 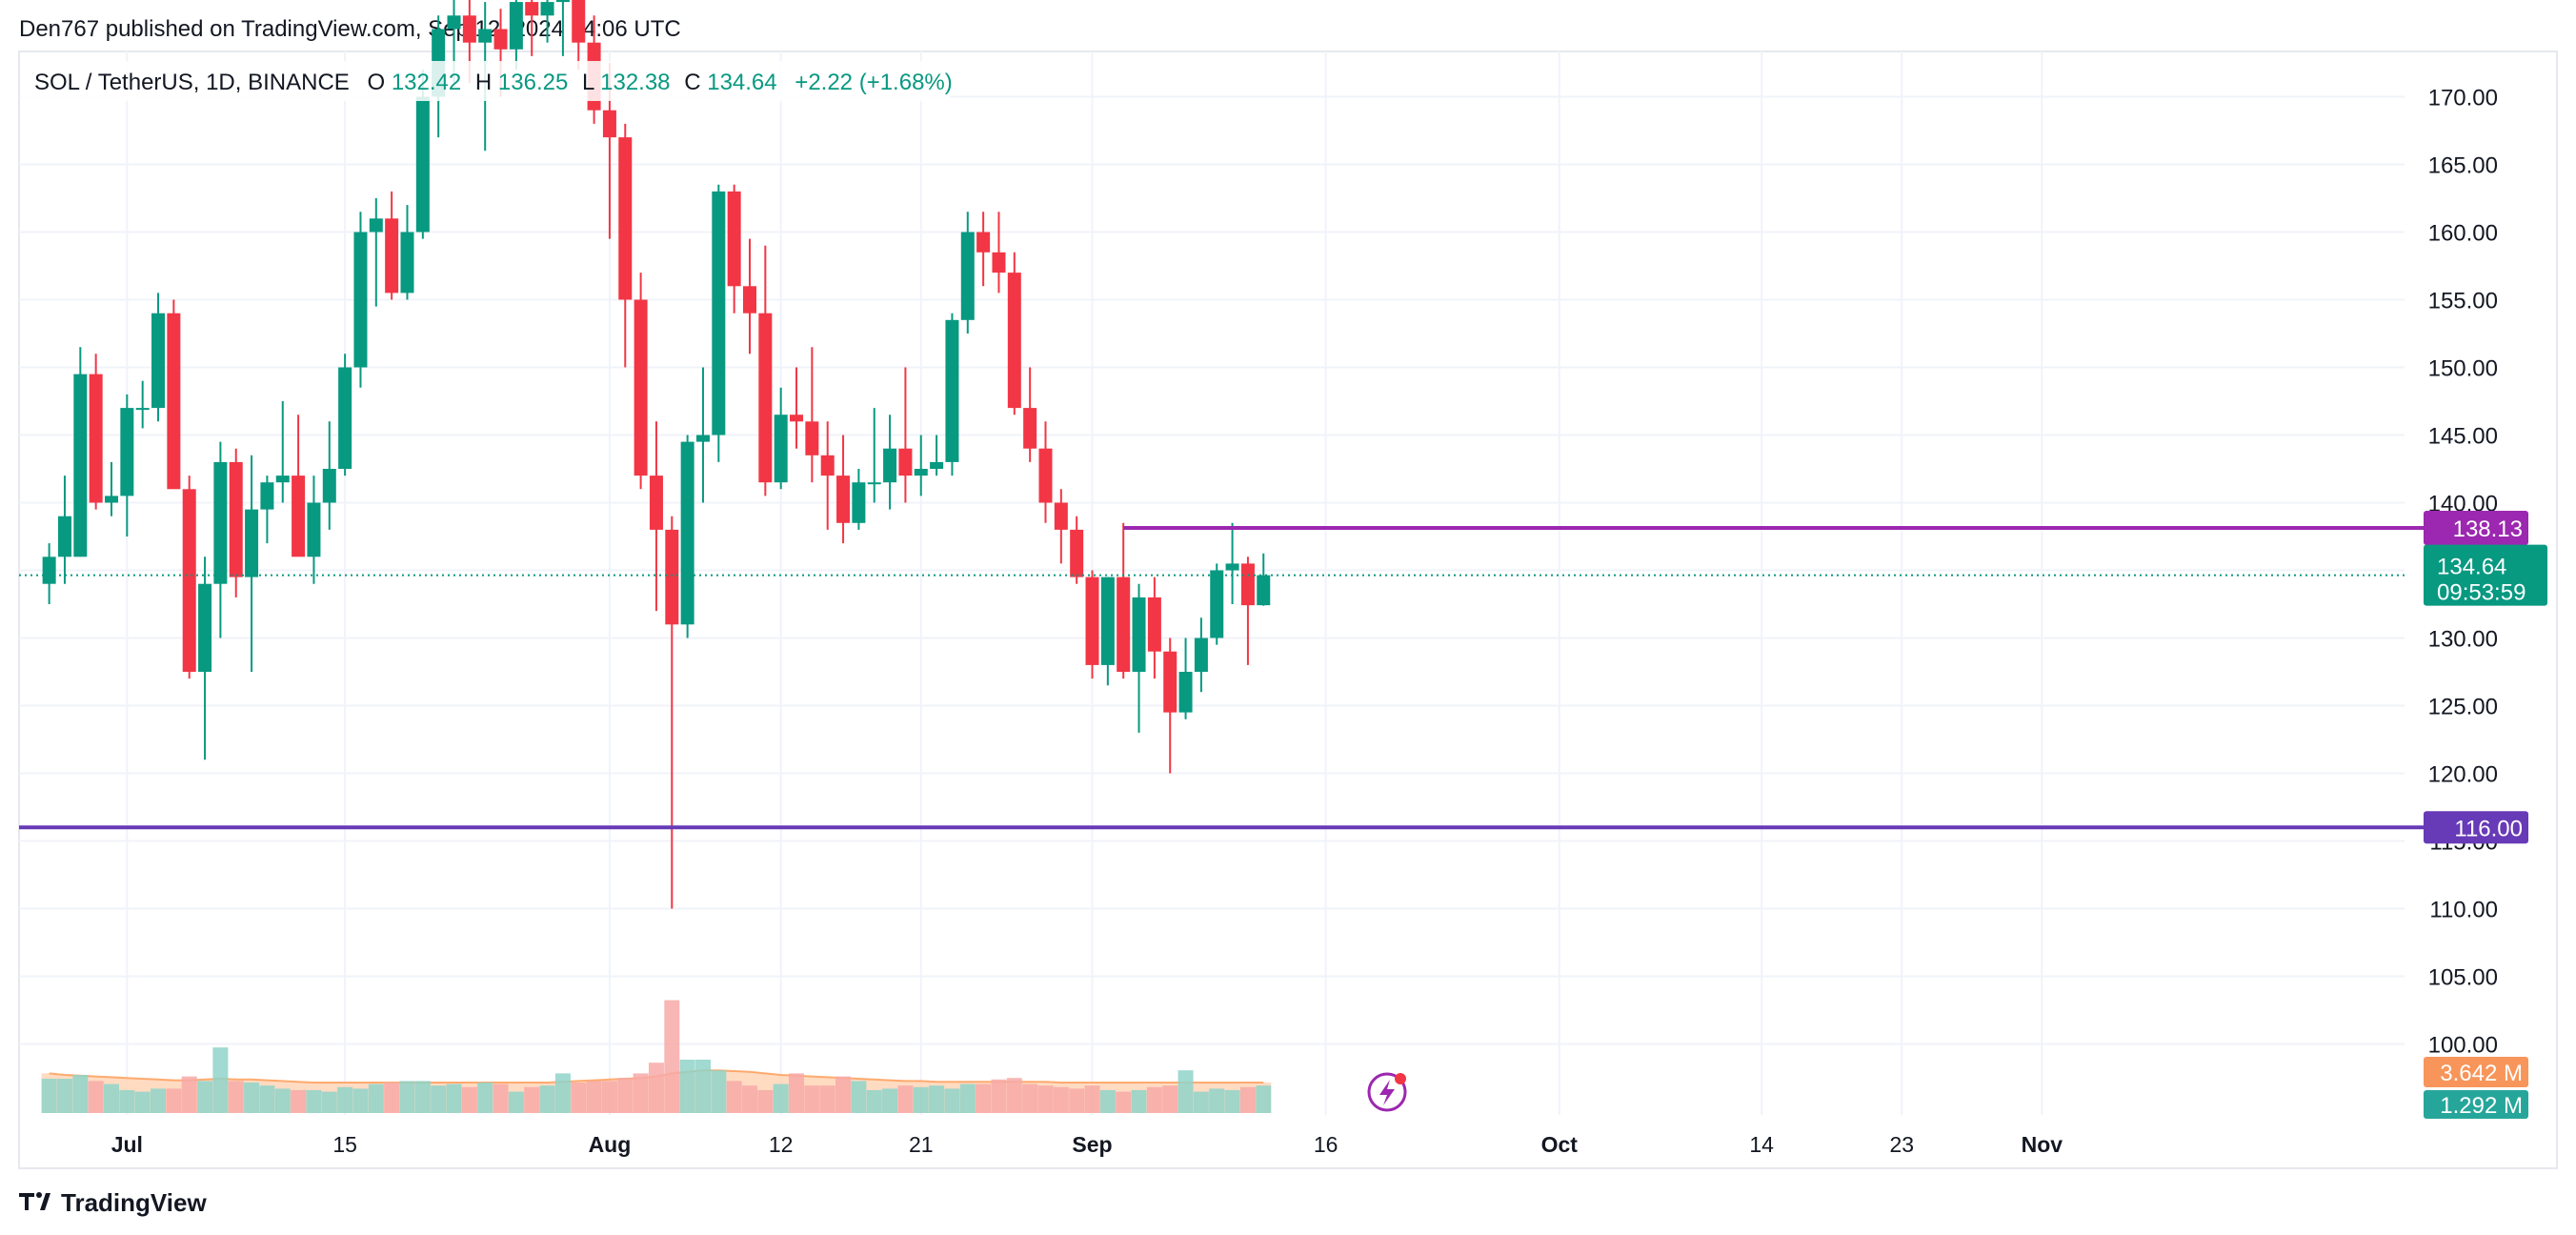 What do you see at coordinates (2463, 707) in the screenshot?
I see `price-tick-label: 125.00` at bounding box center [2463, 707].